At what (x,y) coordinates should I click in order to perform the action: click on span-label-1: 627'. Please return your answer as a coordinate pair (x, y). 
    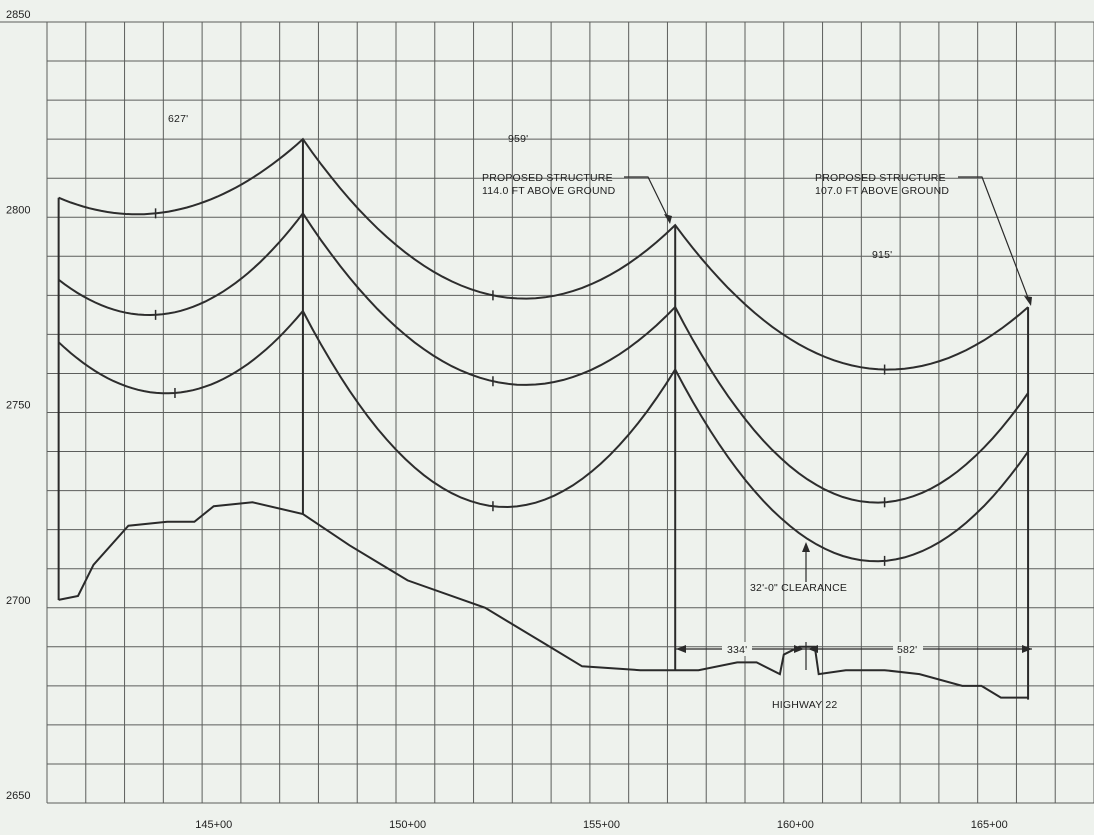
    Looking at the image, I should click on (178, 119).